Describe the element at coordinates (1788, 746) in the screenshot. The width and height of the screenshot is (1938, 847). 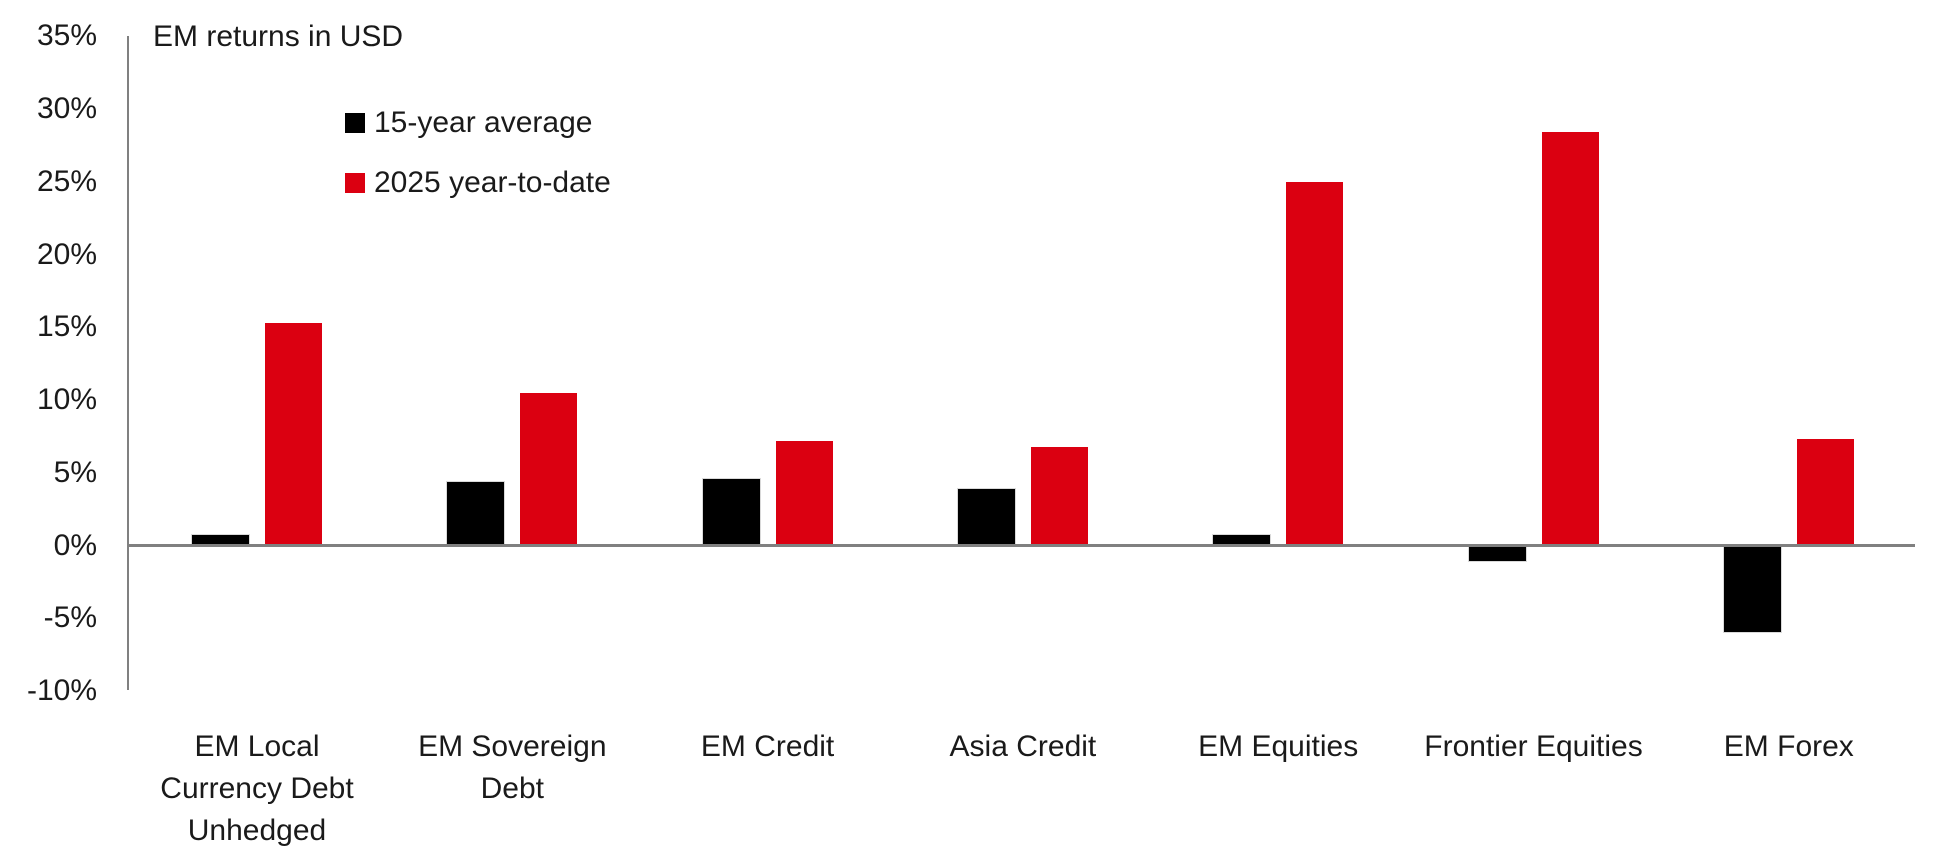
I see `x-axis-label-6: EM Forex` at that location.